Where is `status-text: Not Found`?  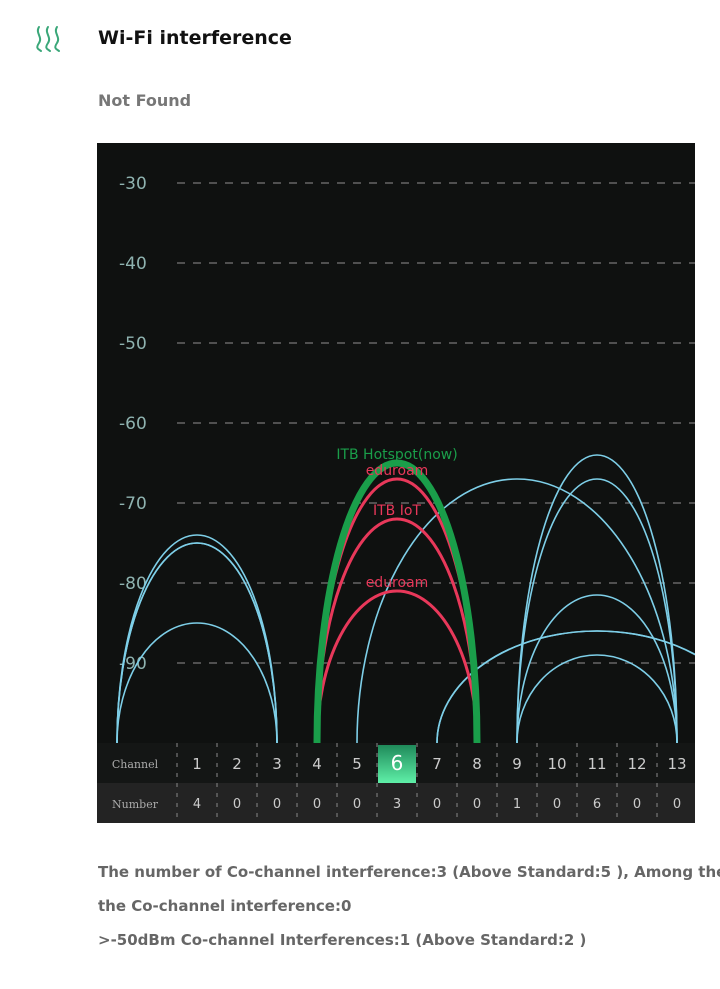
status-text: Not Found is located at coordinates (145, 100).